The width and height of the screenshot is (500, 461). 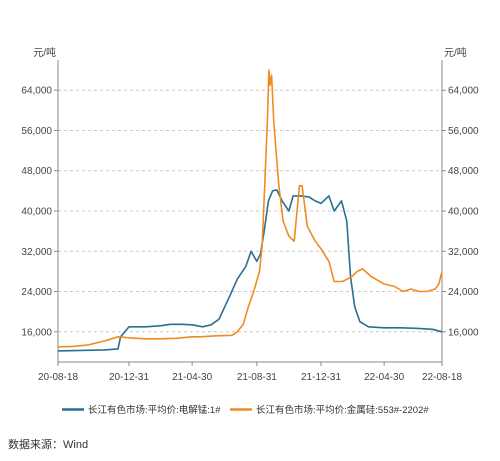 What do you see at coordinates (36, 332) in the screenshot?
I see `y-tick-label-left: 16,000` at bounding box center [36, 332].